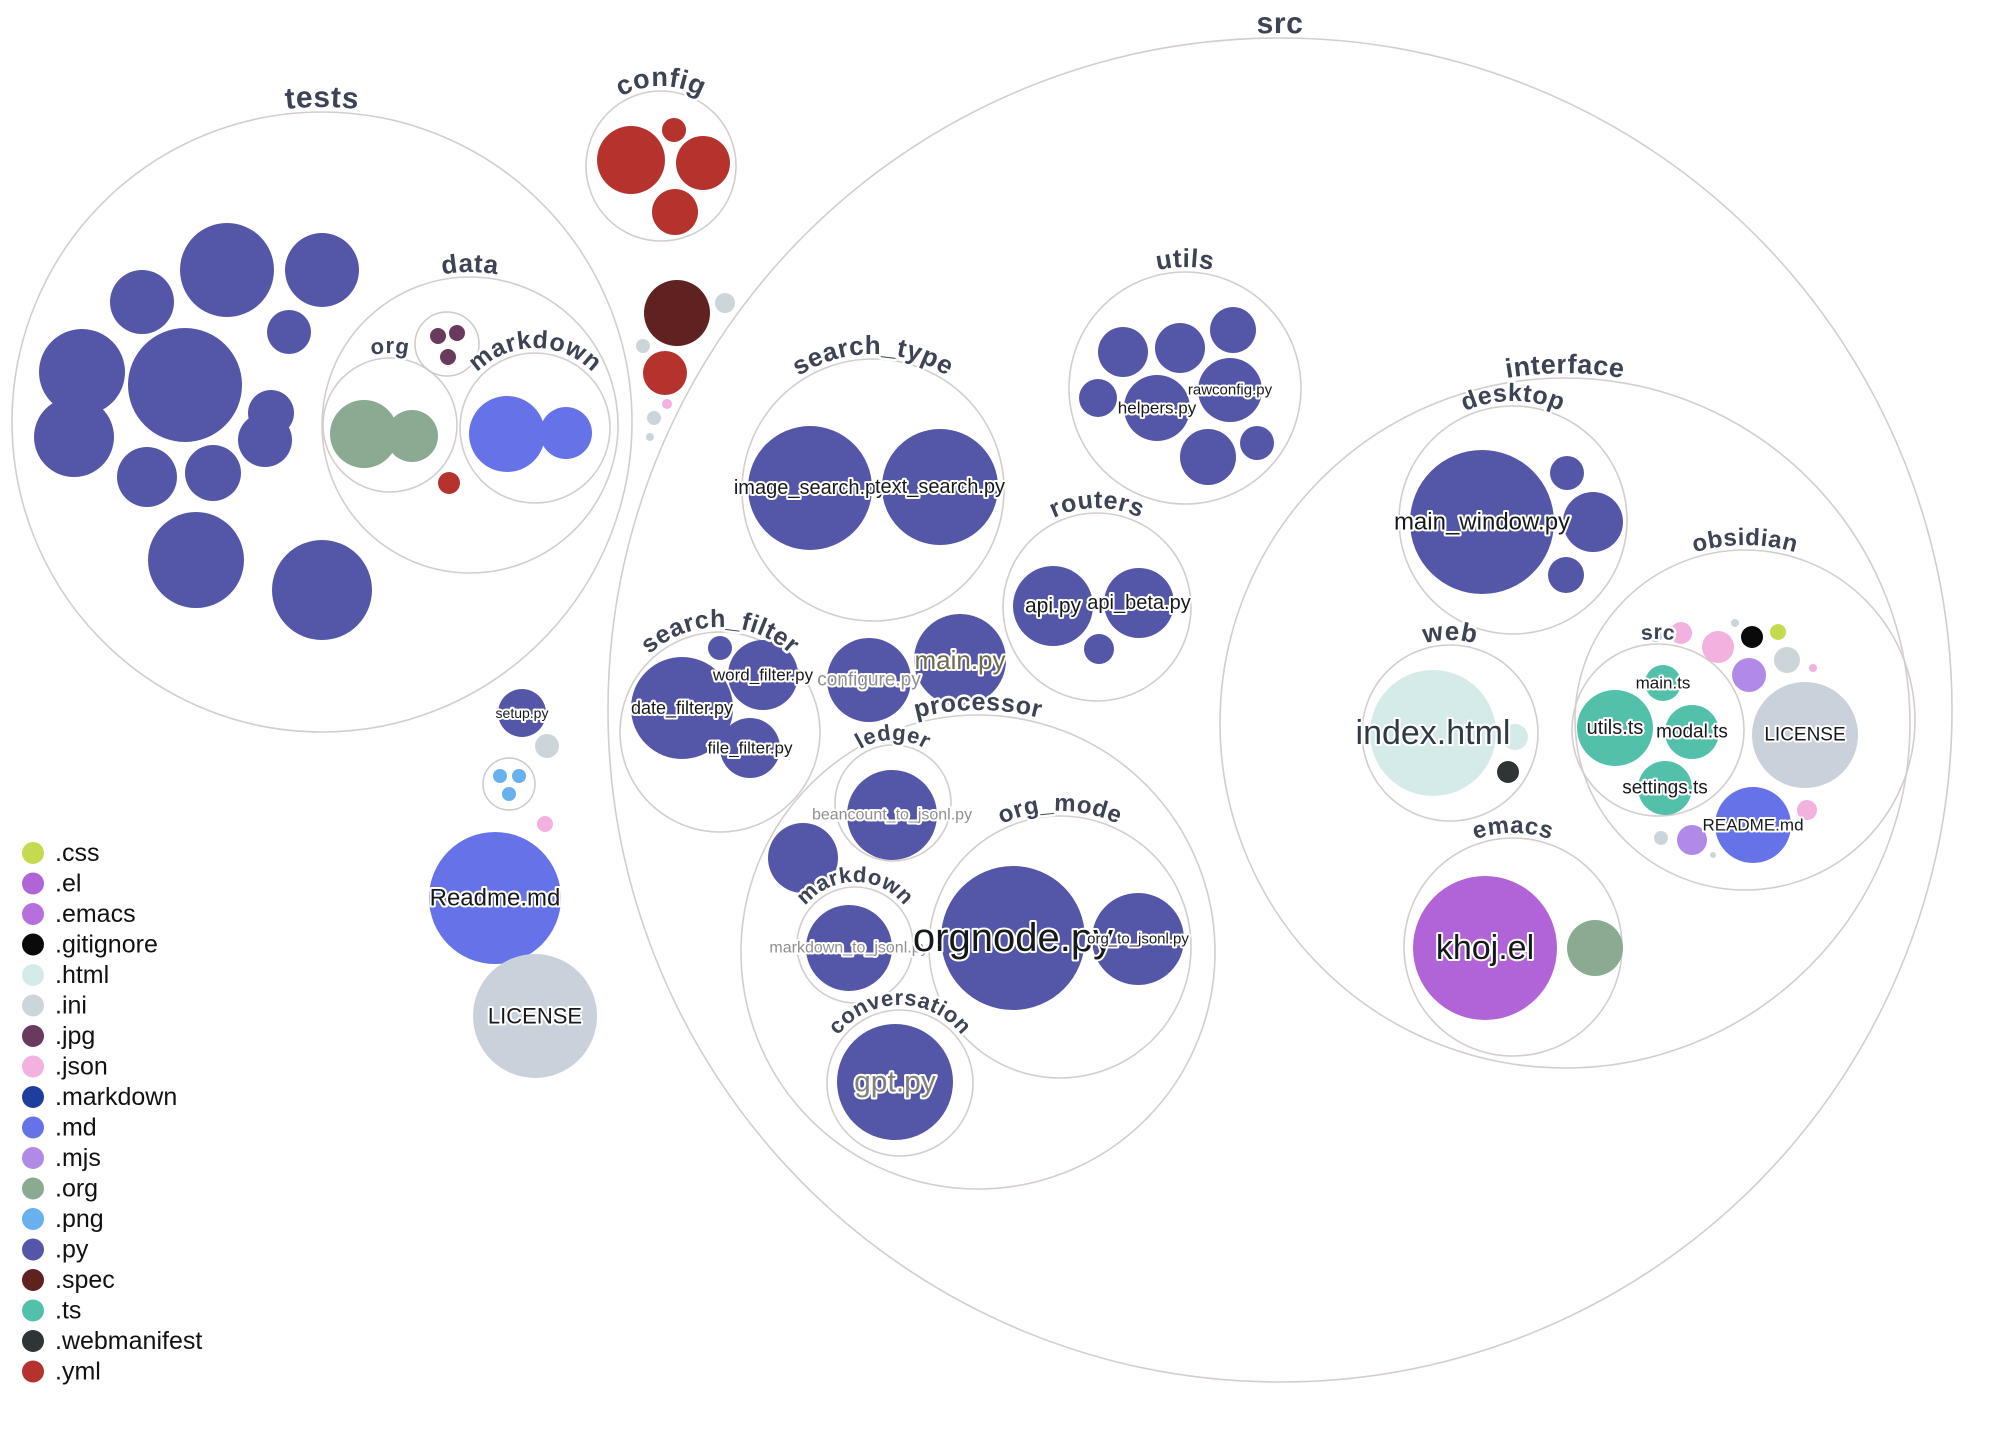 The image size is (1995, 1451). What do you see at coordinates (650, 437) in the screenshot?
I see `file-circle-root-ini-d` at bounding box center [650, 437].